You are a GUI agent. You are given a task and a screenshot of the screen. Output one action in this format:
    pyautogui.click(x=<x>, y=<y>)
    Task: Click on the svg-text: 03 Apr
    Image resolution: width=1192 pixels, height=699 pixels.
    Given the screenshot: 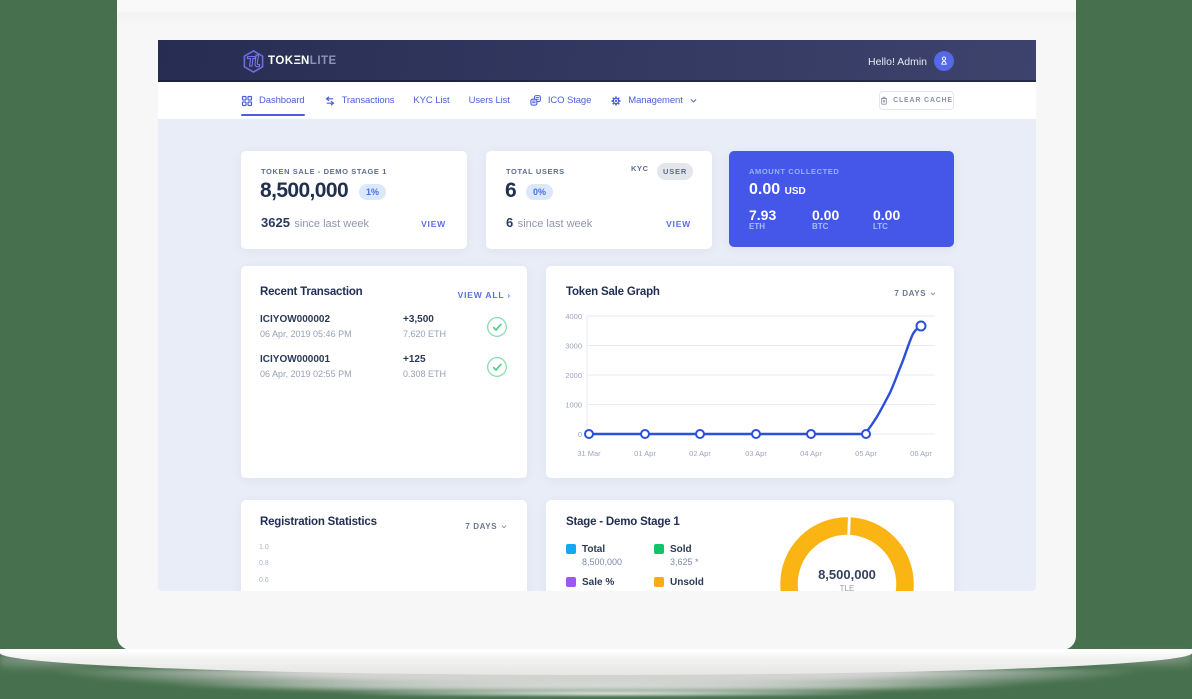 What is the action you would take?
    pyautogui.click(x=756, y=453)
    